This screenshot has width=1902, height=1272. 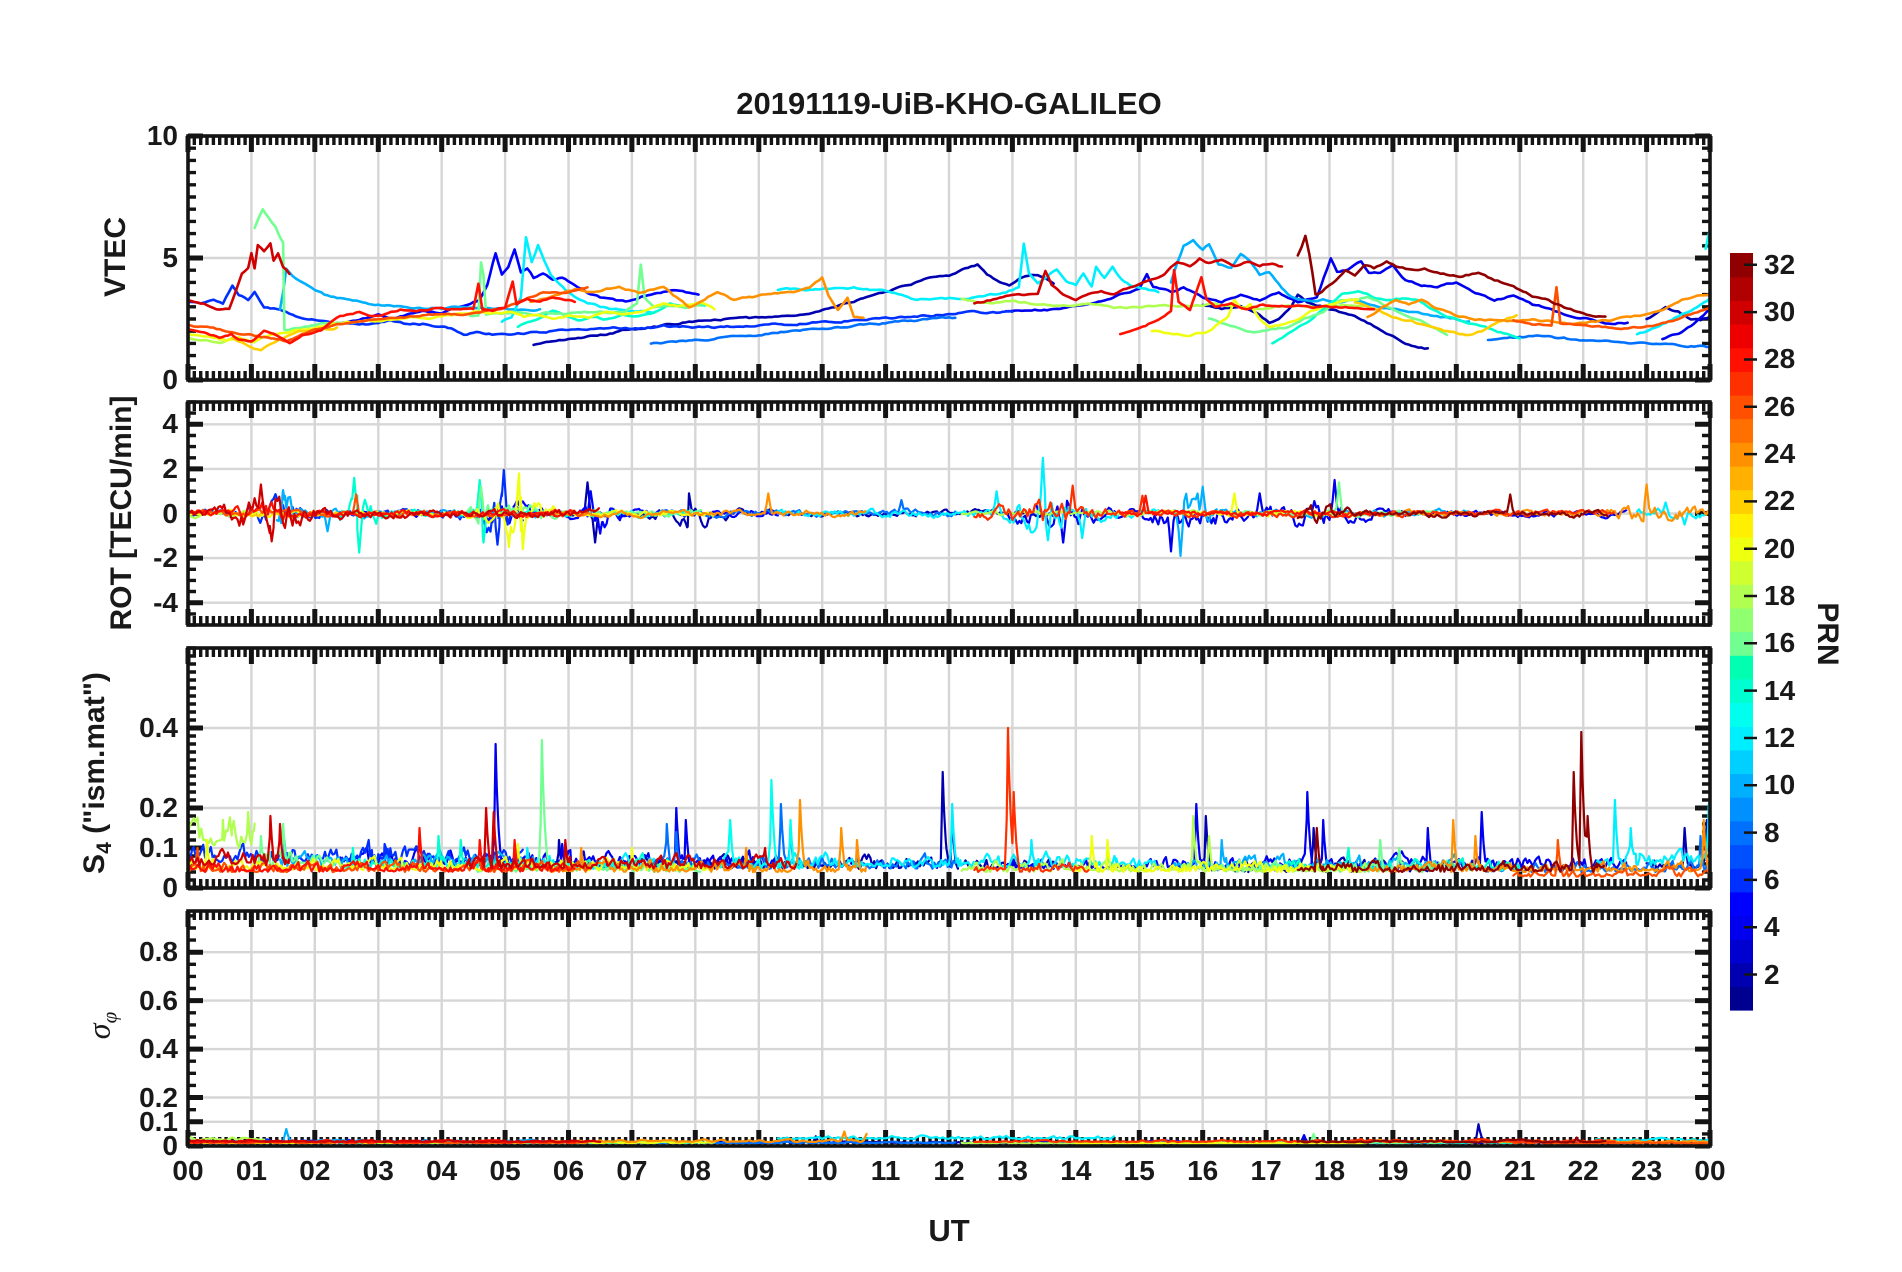 What do you see at coordinates (1583, 1170) in the screenshot?
I see `x-tick-label: 22` at bounding box center [1583, 1170].